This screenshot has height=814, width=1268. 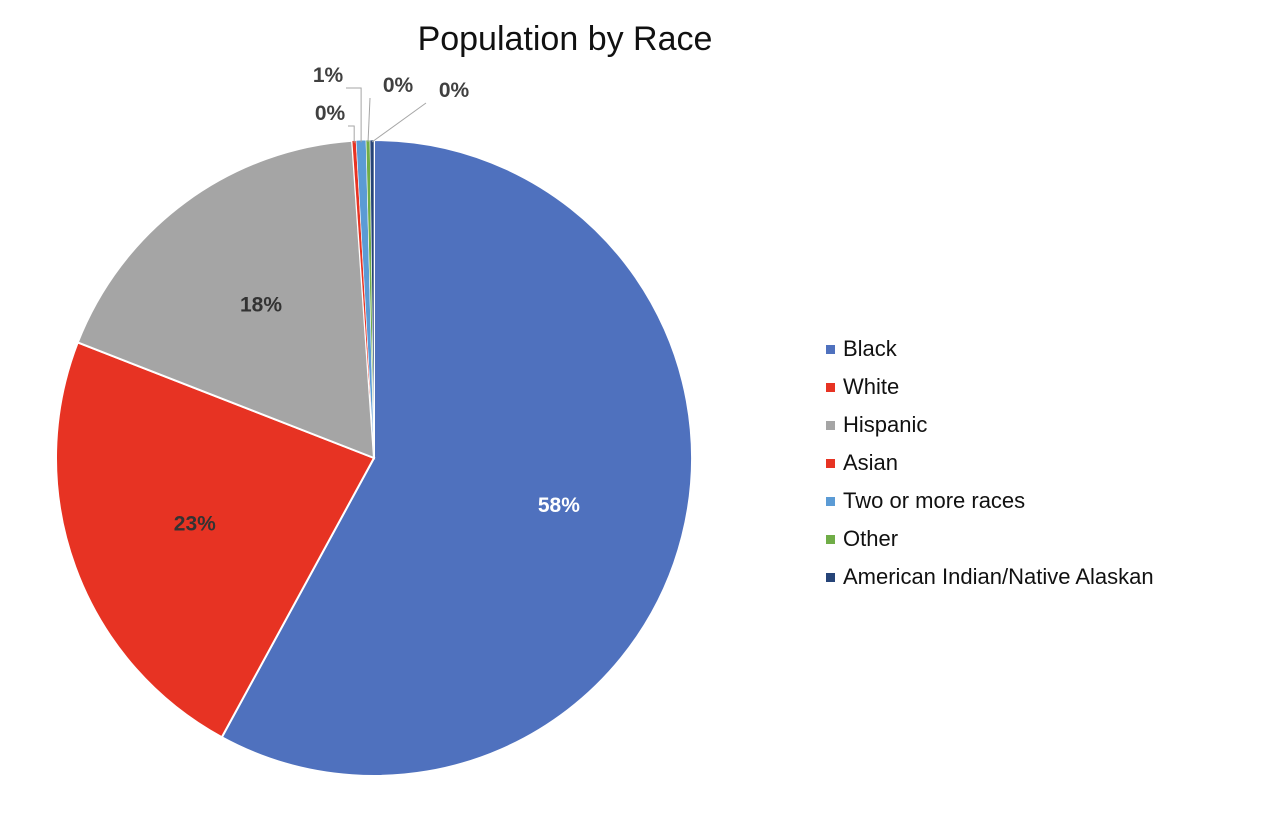 I want to click on legend-item-american-indian-native-alaskan: American Indian/Native Alaskan, so click(x=990, y=577).